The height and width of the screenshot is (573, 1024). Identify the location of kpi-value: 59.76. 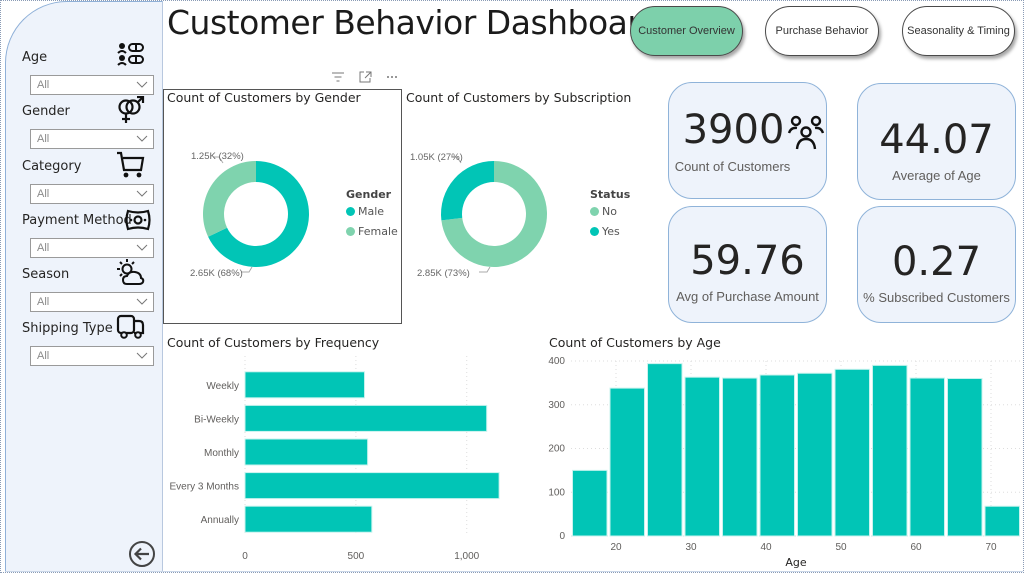
(747, 261).